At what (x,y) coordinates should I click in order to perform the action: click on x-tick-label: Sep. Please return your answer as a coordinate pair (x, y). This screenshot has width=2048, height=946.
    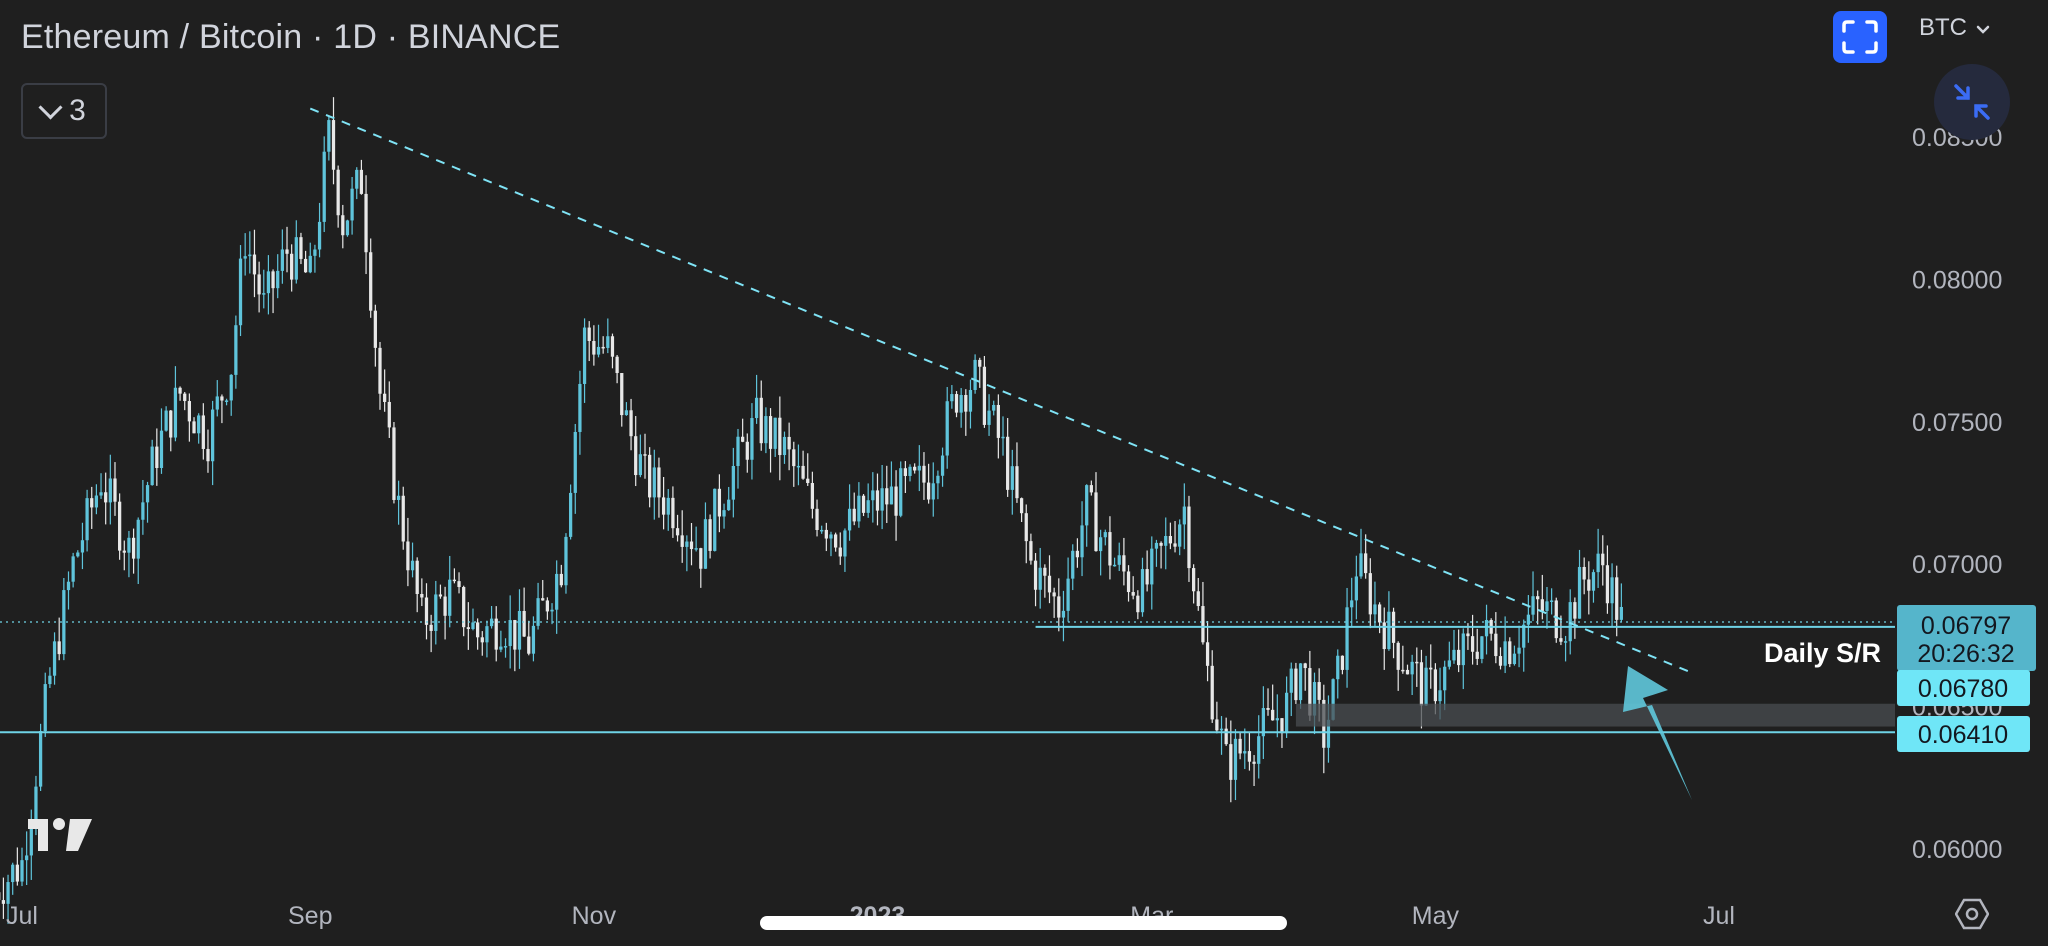
    Looking at the image, I should click on (310, 916).